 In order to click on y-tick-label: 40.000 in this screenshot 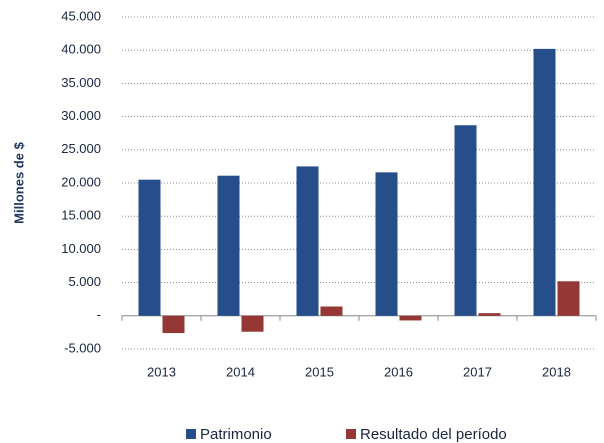, I will do `click(81, 49)`.